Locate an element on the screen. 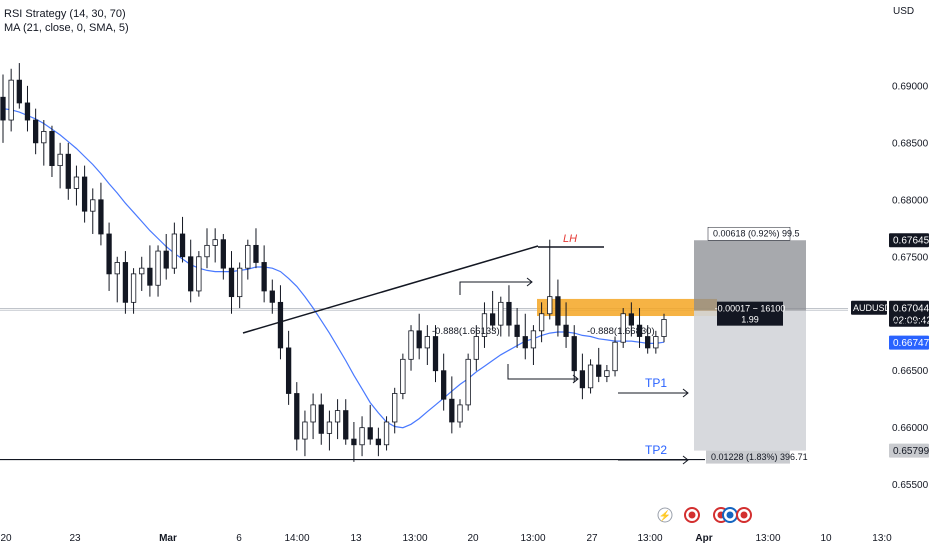  target-info-text: 0.00618 (0.92%) 99.5 is located at coordinates (756, 234).